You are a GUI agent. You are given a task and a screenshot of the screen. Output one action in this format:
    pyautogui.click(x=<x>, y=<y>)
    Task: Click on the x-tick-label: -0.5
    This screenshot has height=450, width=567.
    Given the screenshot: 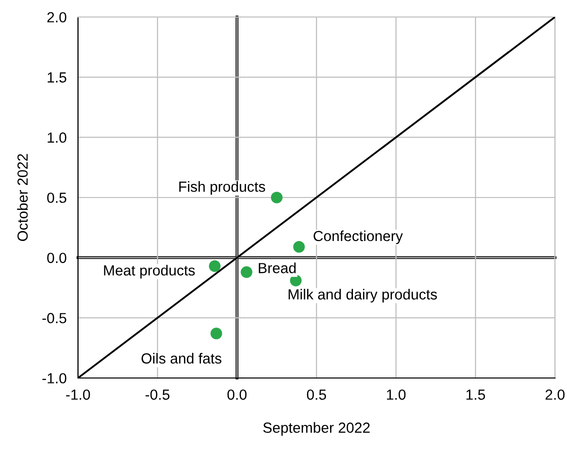 What is the action you would take?
    pyautogui.click(x=158, y=394)
    